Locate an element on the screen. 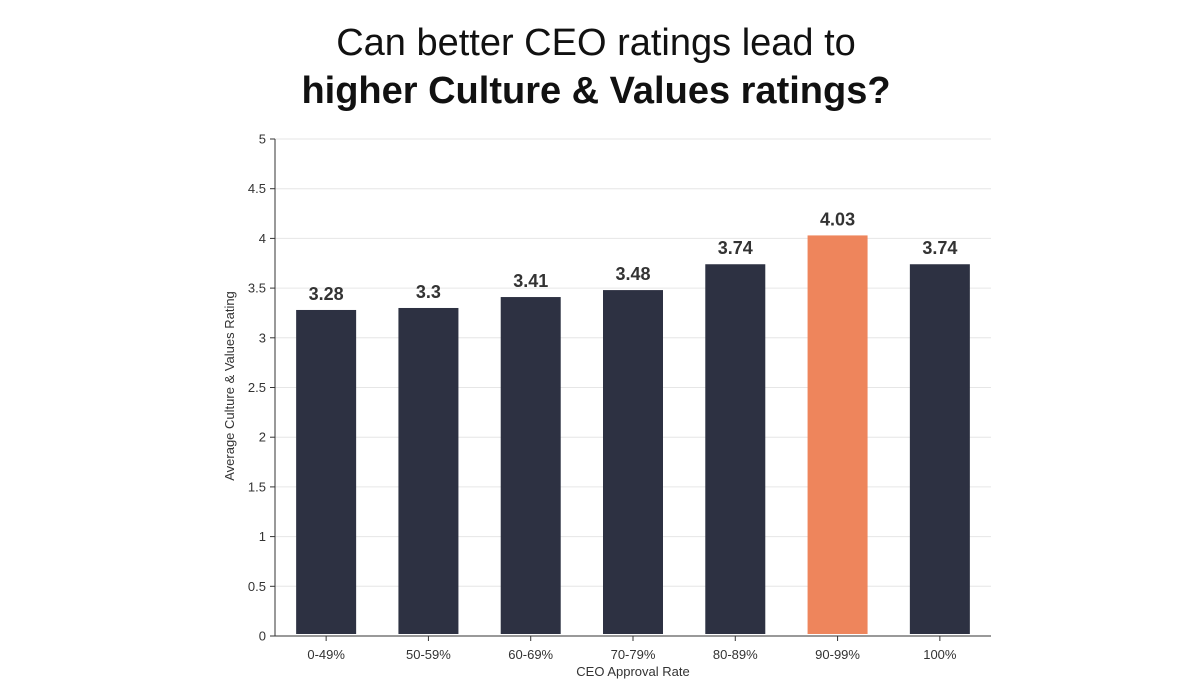  y-tick-label: 2.5 is located at coordinates (257, 387).